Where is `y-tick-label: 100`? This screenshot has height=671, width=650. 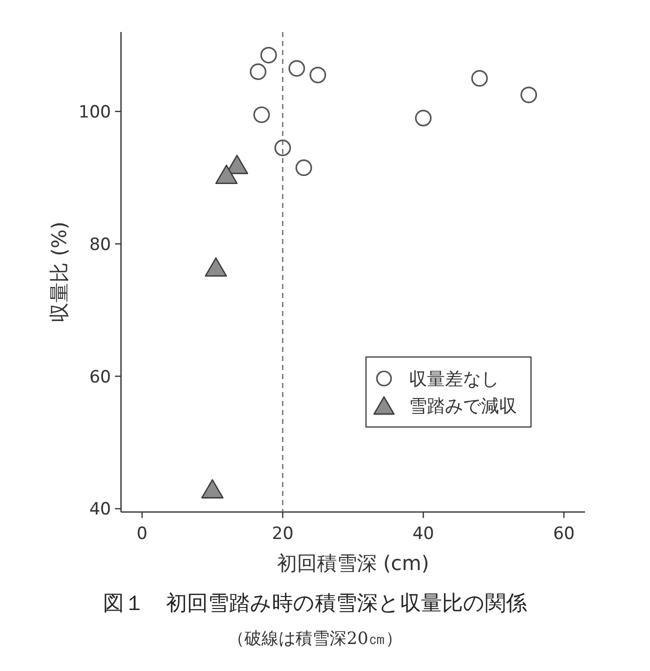 y-tick-label: 100 is located at coordinates (94, 112).